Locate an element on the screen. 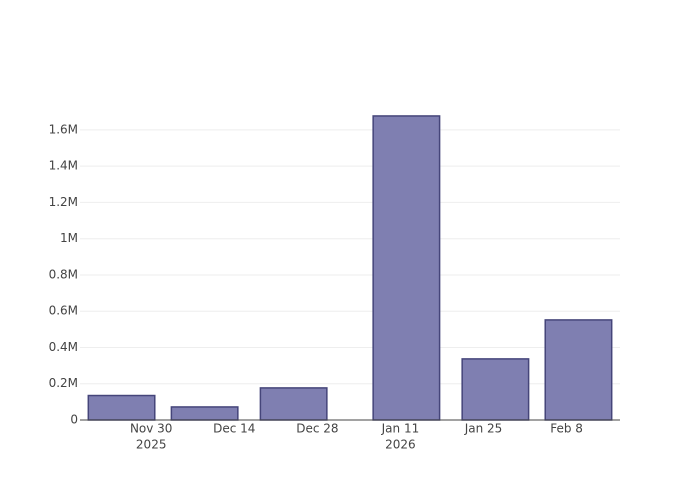  y-tick-label: 0 is located at coordinates (74, 420).